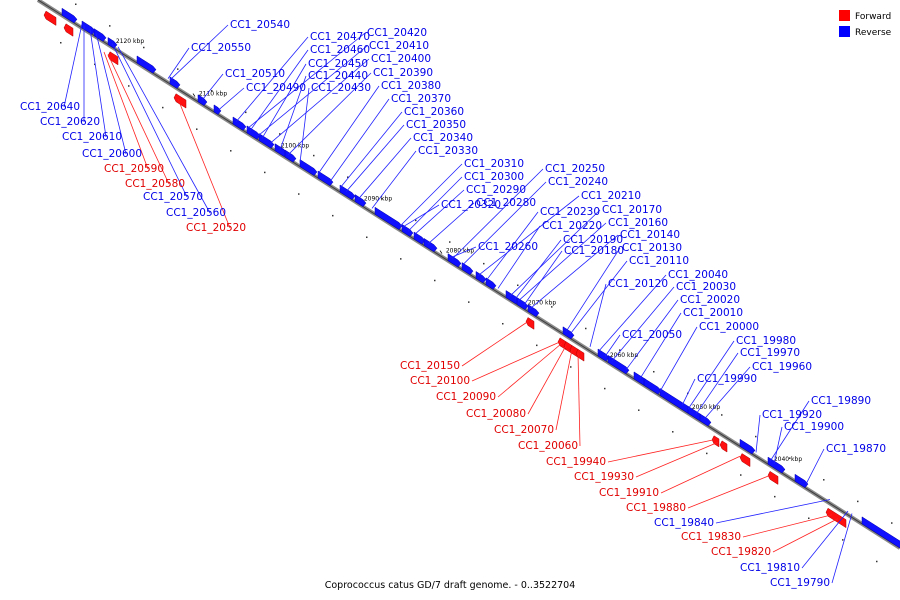 The image size is (900, 600). Describe the element at coordinates (656, 508) in the screenshot. I see `gene-label: CC1_19880` at that location.